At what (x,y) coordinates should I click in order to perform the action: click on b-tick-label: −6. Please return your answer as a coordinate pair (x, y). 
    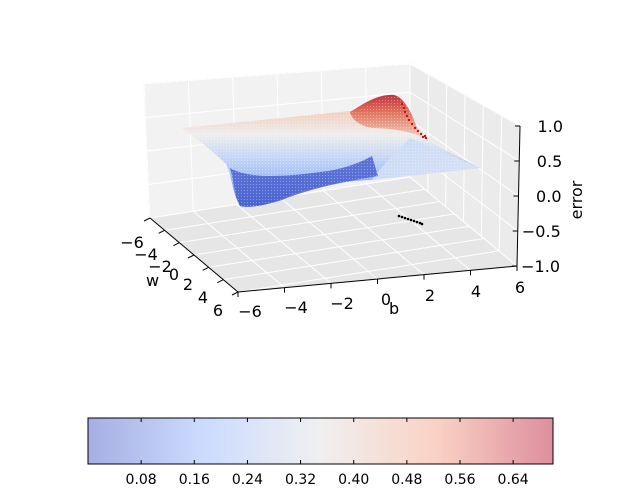
    Looking at the image, I should click on (250, 311).